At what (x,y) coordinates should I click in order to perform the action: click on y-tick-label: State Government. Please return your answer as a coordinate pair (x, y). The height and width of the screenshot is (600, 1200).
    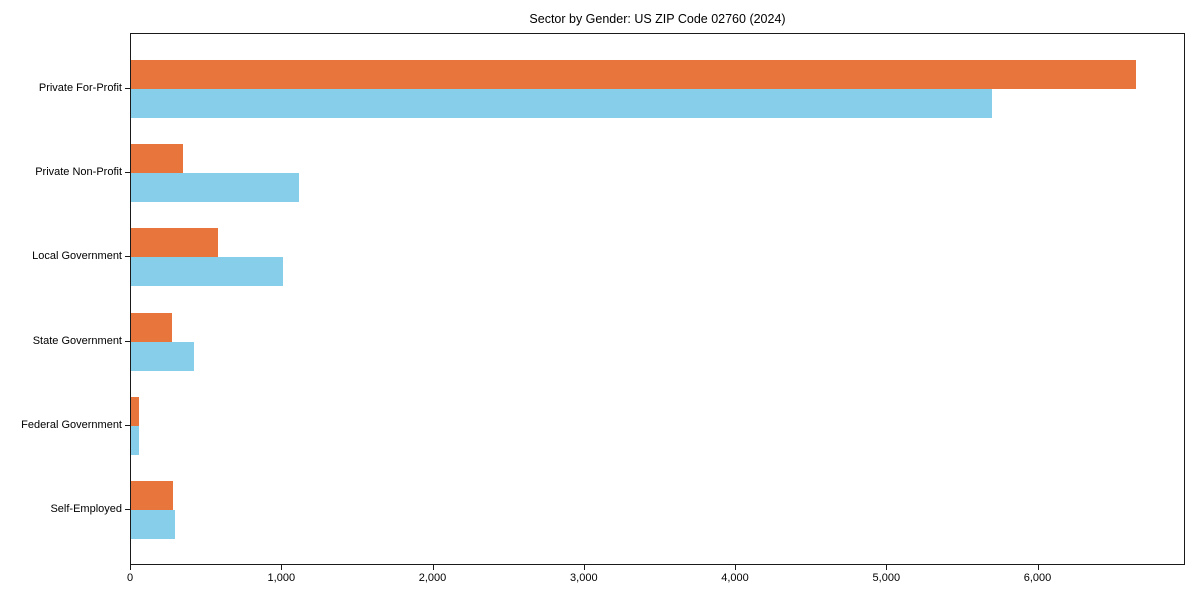
    Looking at the image, I should click on (77, 340).